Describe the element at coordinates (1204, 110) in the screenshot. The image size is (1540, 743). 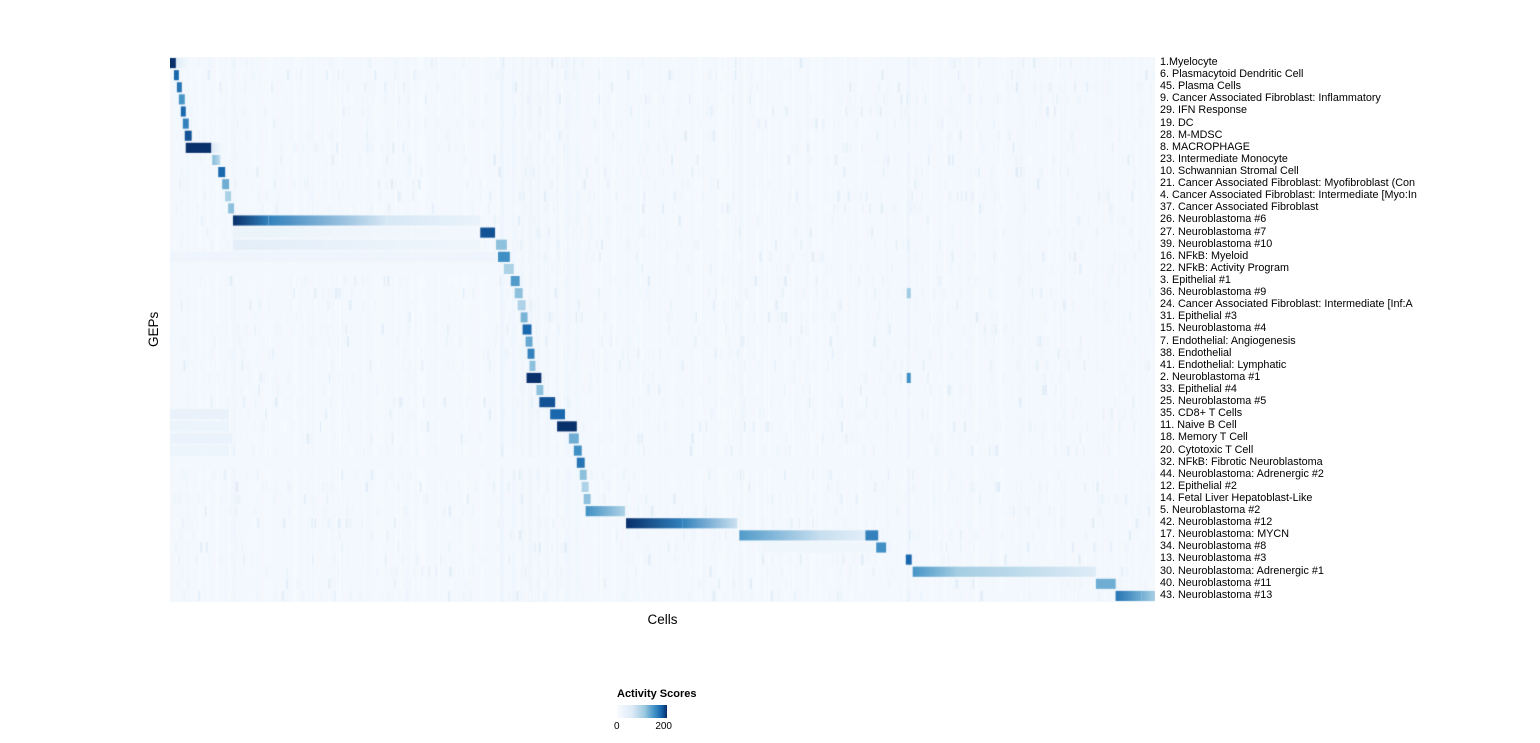
I see `row-label: 29. IFN Response` at that location.